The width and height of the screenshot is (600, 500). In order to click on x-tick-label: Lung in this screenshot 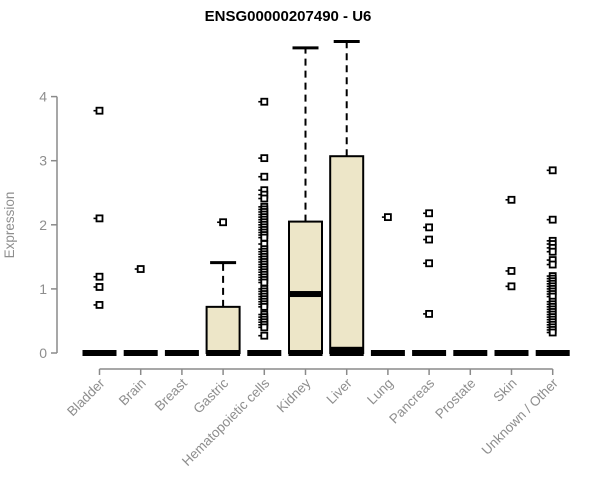, I will do `click(380, 392)`.